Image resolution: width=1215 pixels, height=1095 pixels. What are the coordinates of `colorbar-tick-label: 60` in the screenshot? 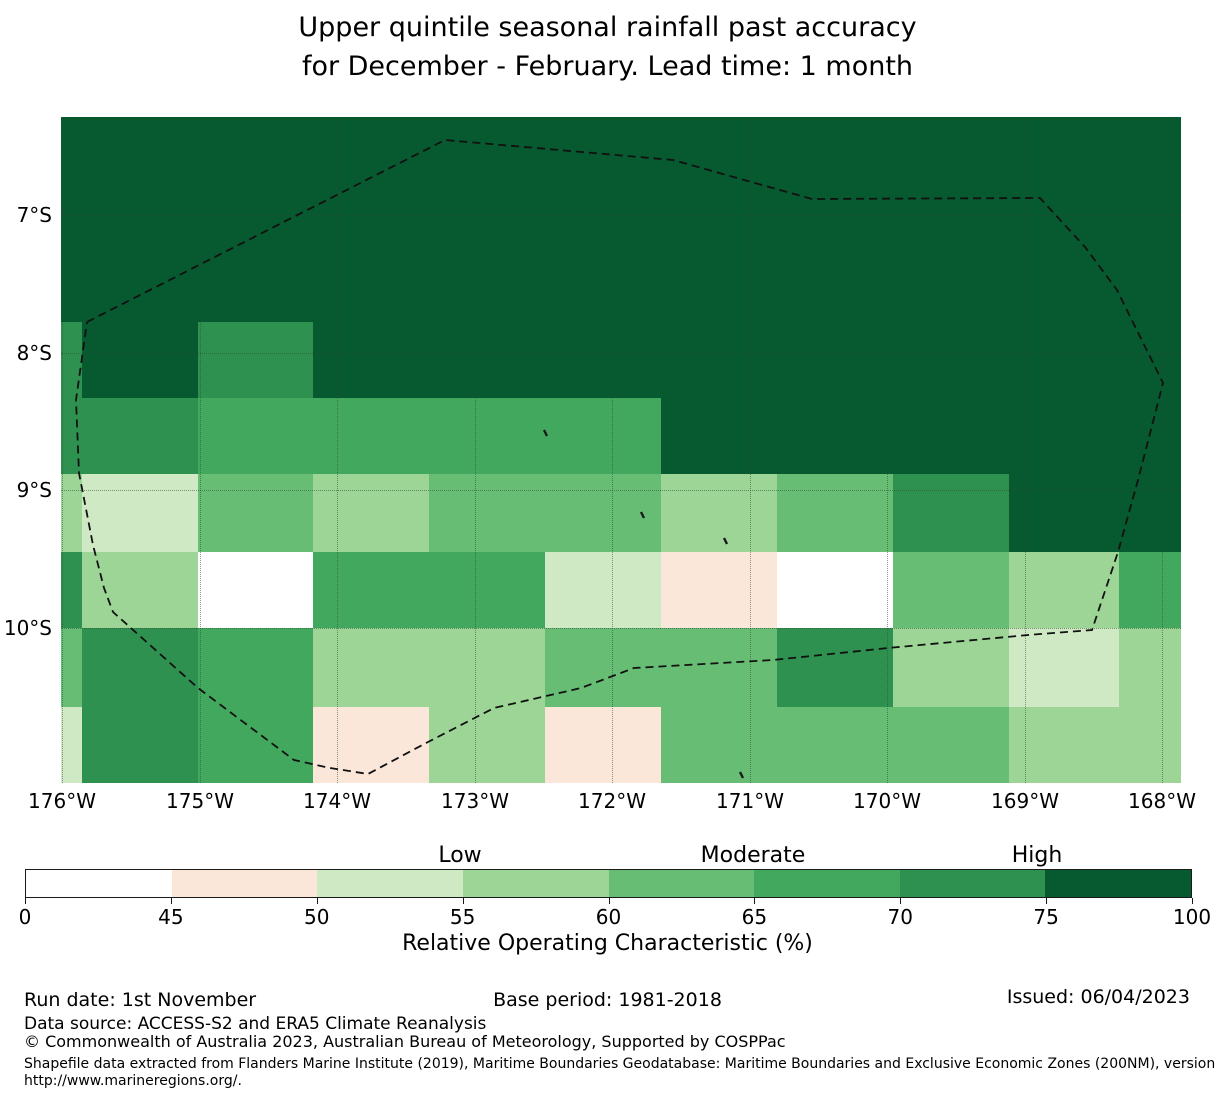 It's located at (608, 917).